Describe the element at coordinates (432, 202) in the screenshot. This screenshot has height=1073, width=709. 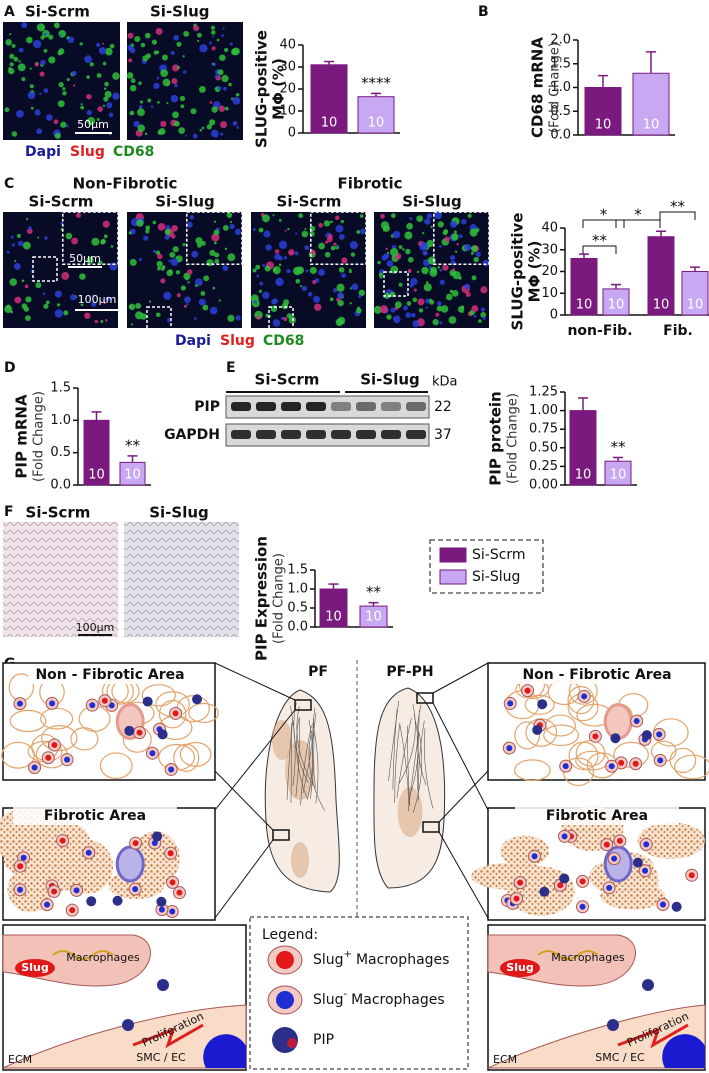
I see `image-label: Si-Slug` at that location.